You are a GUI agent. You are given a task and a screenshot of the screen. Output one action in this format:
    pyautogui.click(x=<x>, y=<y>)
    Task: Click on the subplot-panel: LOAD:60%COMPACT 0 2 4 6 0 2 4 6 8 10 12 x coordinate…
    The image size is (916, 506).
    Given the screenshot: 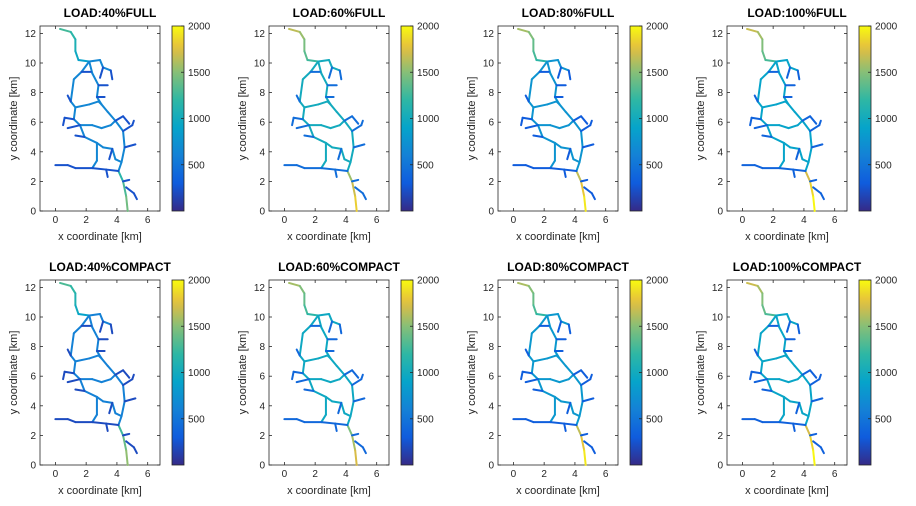 What is the action you would take?
    pyautogui.click(x=343, y=380)
    